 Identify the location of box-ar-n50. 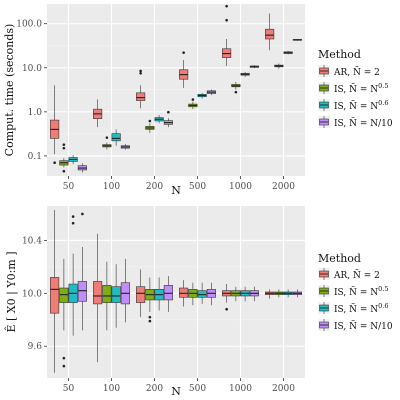
(55, 291).